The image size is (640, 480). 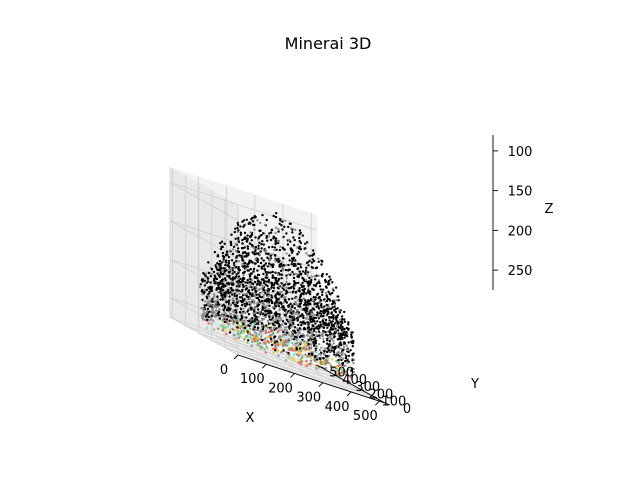 I want to click on x-tick-label: 300, so click(x=308, y=398).